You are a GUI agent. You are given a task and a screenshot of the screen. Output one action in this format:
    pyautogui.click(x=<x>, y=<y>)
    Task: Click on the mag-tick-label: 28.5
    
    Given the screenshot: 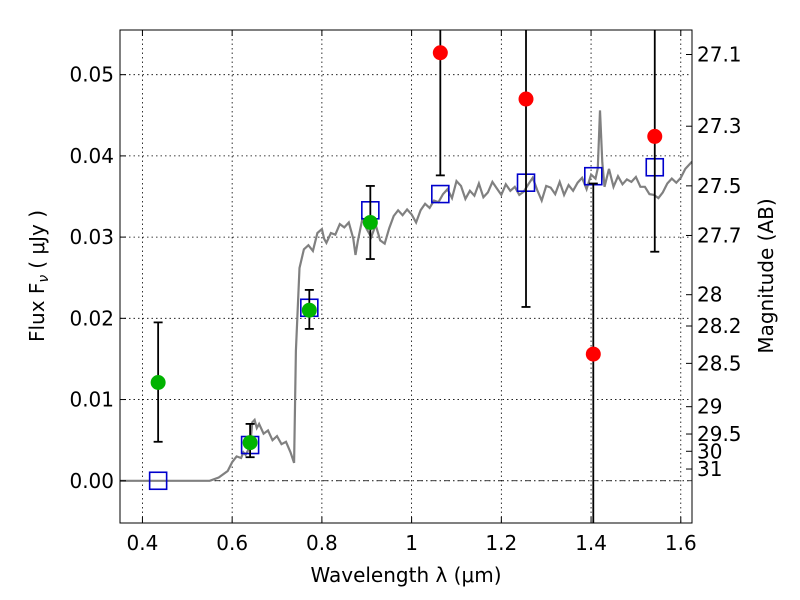 What is the action you would take?
    pyautogui.click(x=719, y=363)
    